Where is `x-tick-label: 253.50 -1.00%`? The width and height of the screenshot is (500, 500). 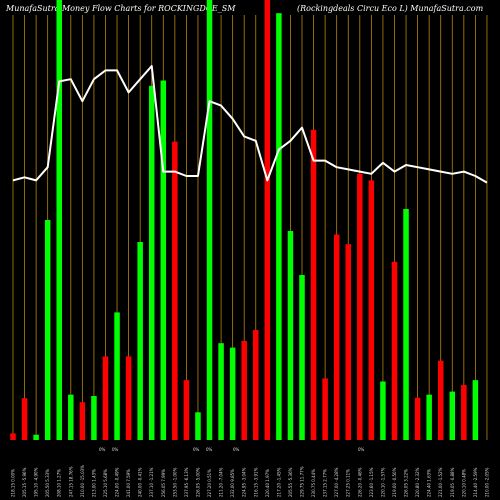 x-tick-label: 253.50 -1.00% is located at coordinates (174, 482).